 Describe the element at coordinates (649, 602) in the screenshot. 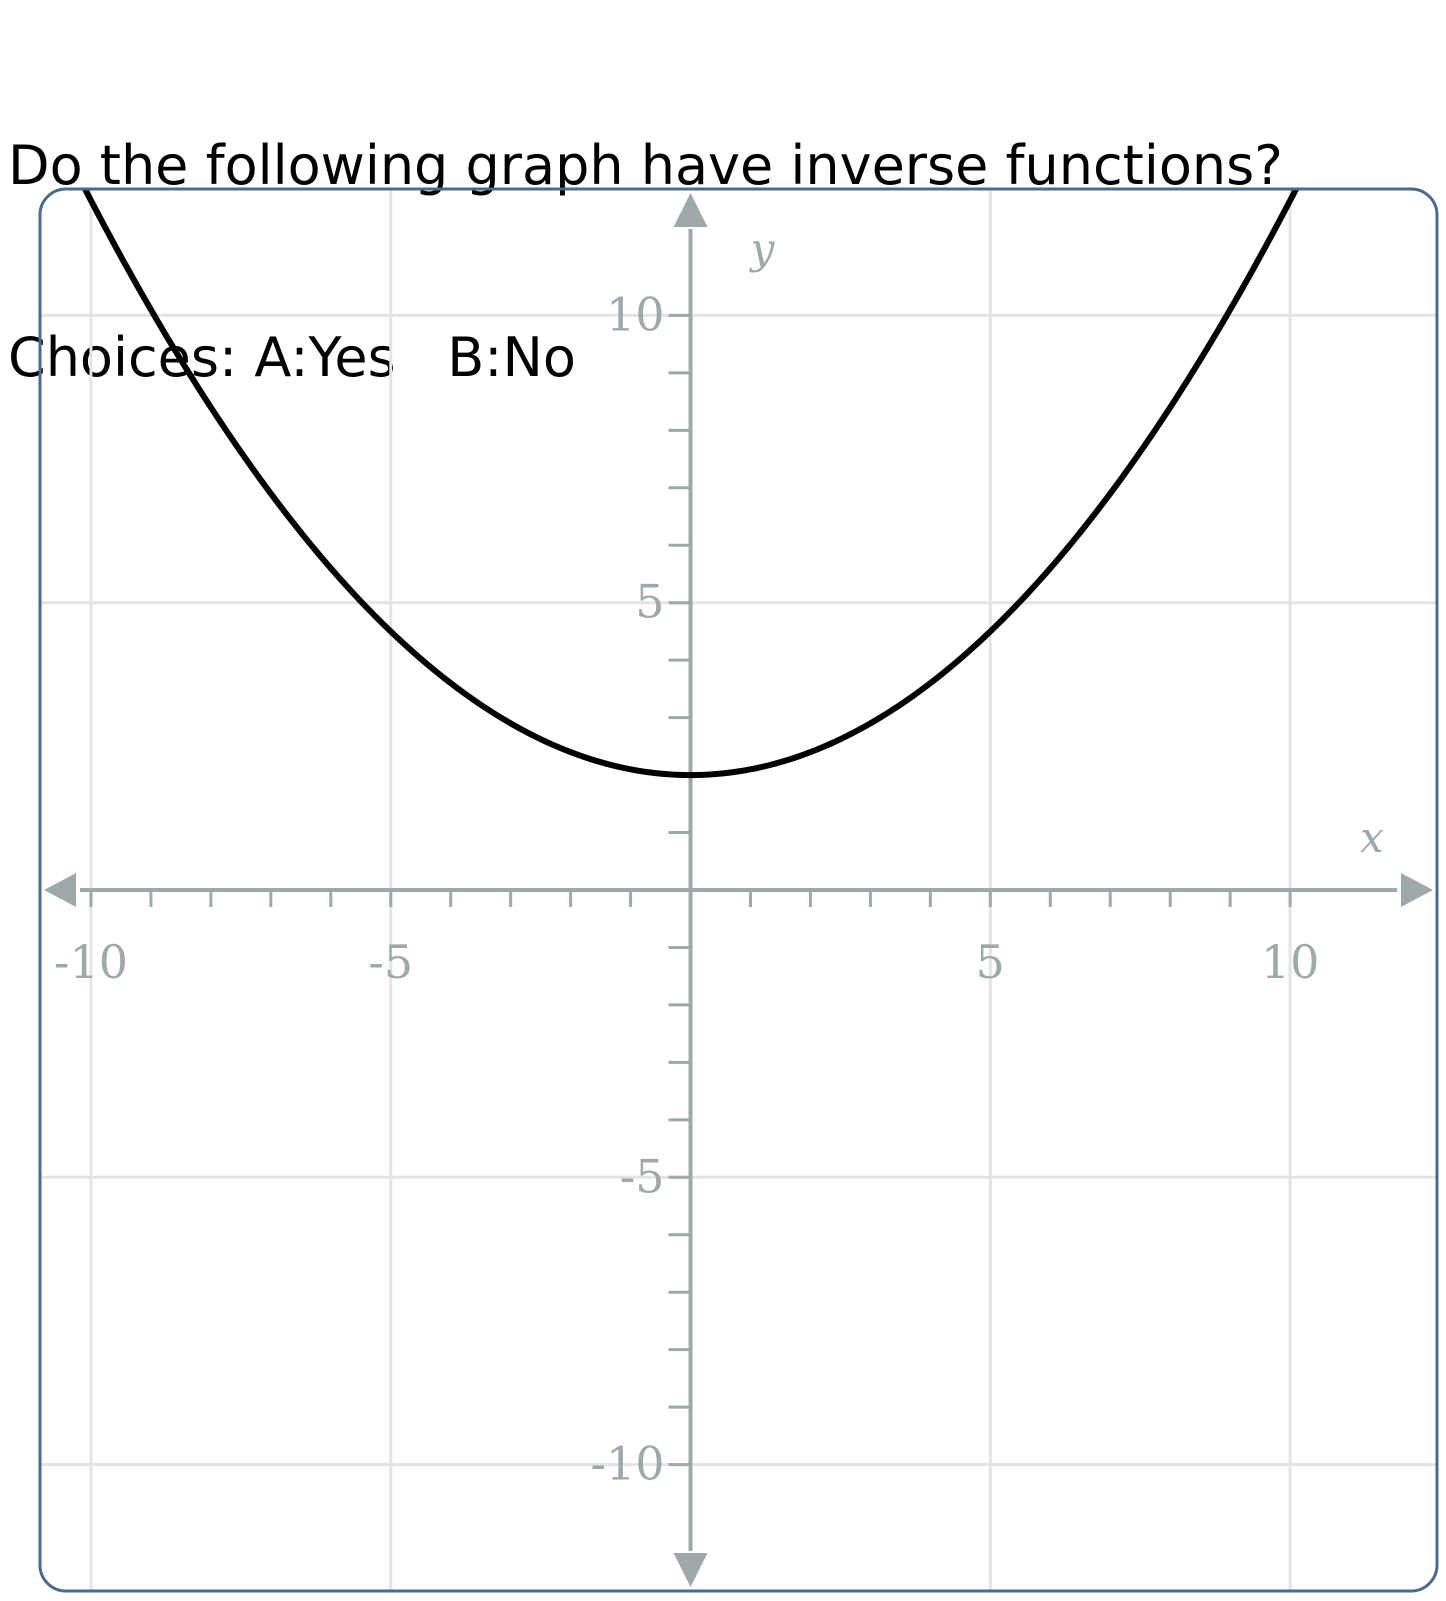

I see `y-tick-label: 5` at that location.